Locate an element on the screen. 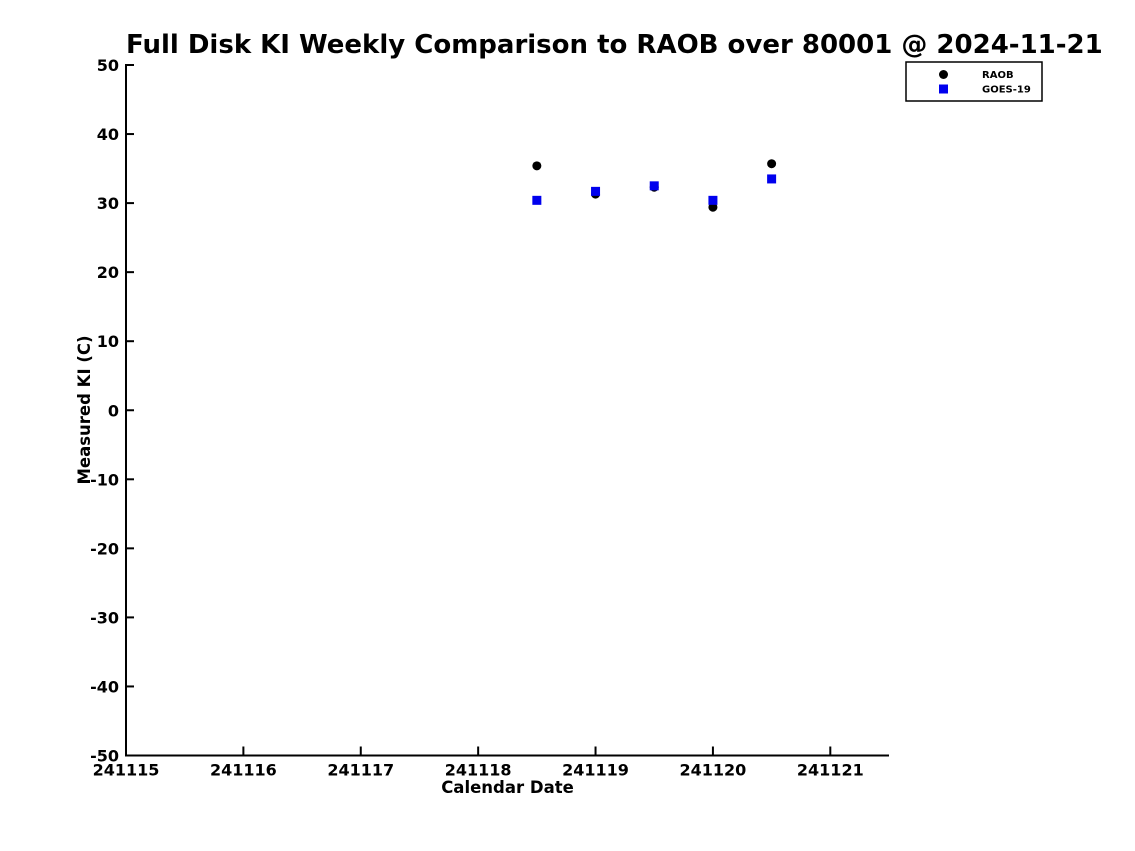 This screenshot has width=1135, height=851. data-points is located at coordinates (654, 185).